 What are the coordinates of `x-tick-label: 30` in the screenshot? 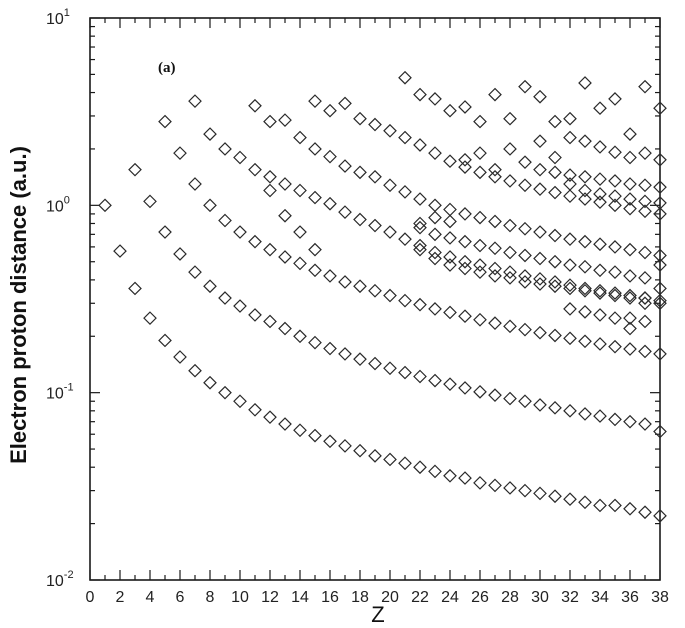 It's located at (540, 597).